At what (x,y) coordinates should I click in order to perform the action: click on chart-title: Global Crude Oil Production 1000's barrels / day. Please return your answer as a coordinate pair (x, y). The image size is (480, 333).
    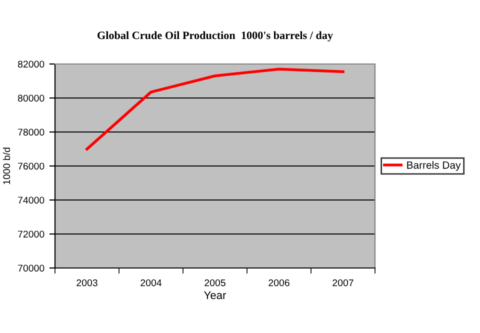
    Looking at the image, I should click on (215, 36).